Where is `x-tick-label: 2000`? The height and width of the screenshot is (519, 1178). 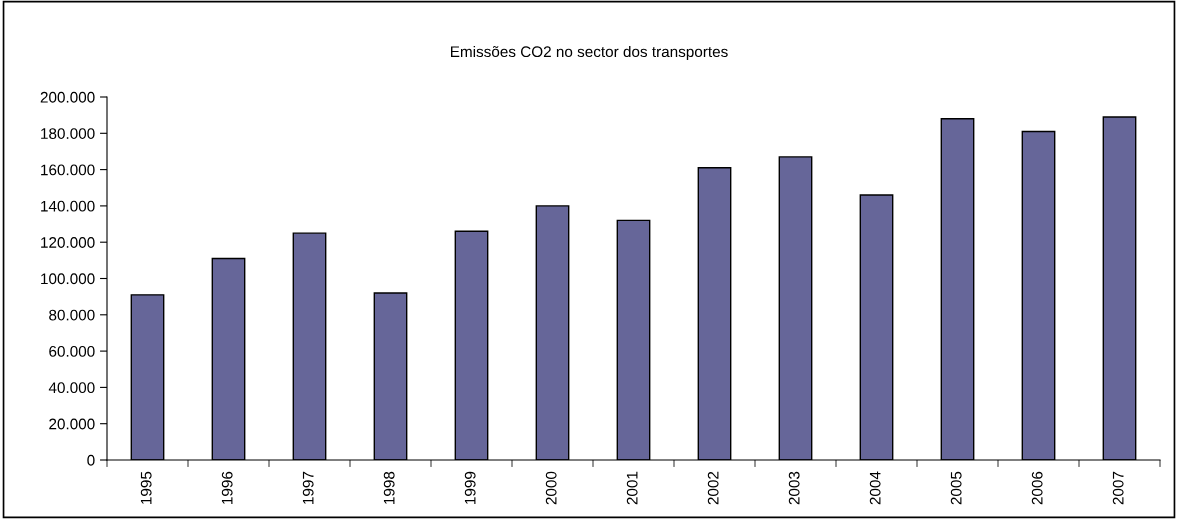
x-tick-label: 2000 is located at coordinates (551, 488).